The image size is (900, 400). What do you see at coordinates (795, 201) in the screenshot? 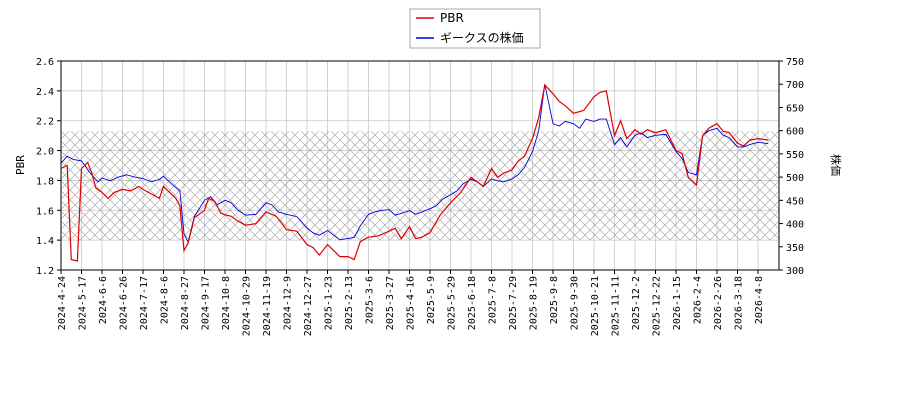
I see `right-tick-label: 450` at bounding box center [795, 201].